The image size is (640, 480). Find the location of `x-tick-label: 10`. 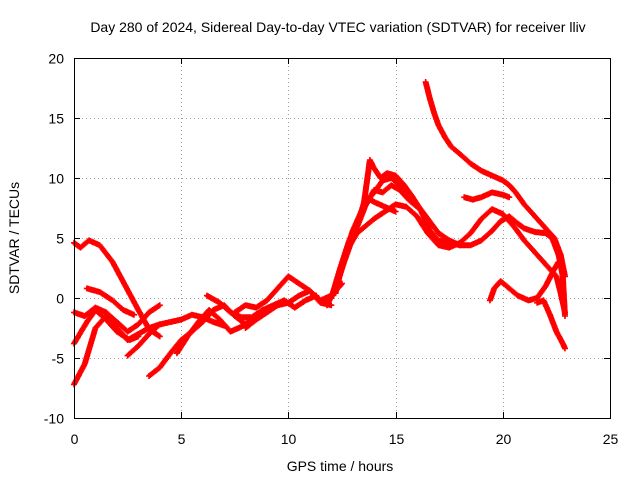

x-tick-label: 10 is located at coordinates (289, 439).